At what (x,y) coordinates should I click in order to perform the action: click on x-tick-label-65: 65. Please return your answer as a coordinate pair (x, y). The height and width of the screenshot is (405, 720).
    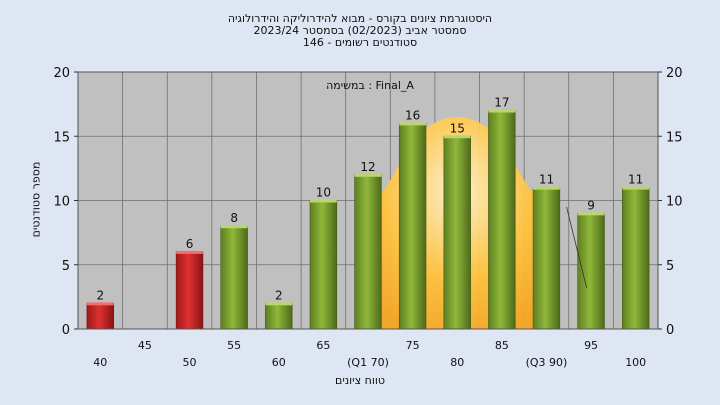
    Looking at the image, I should click on (323, 345).